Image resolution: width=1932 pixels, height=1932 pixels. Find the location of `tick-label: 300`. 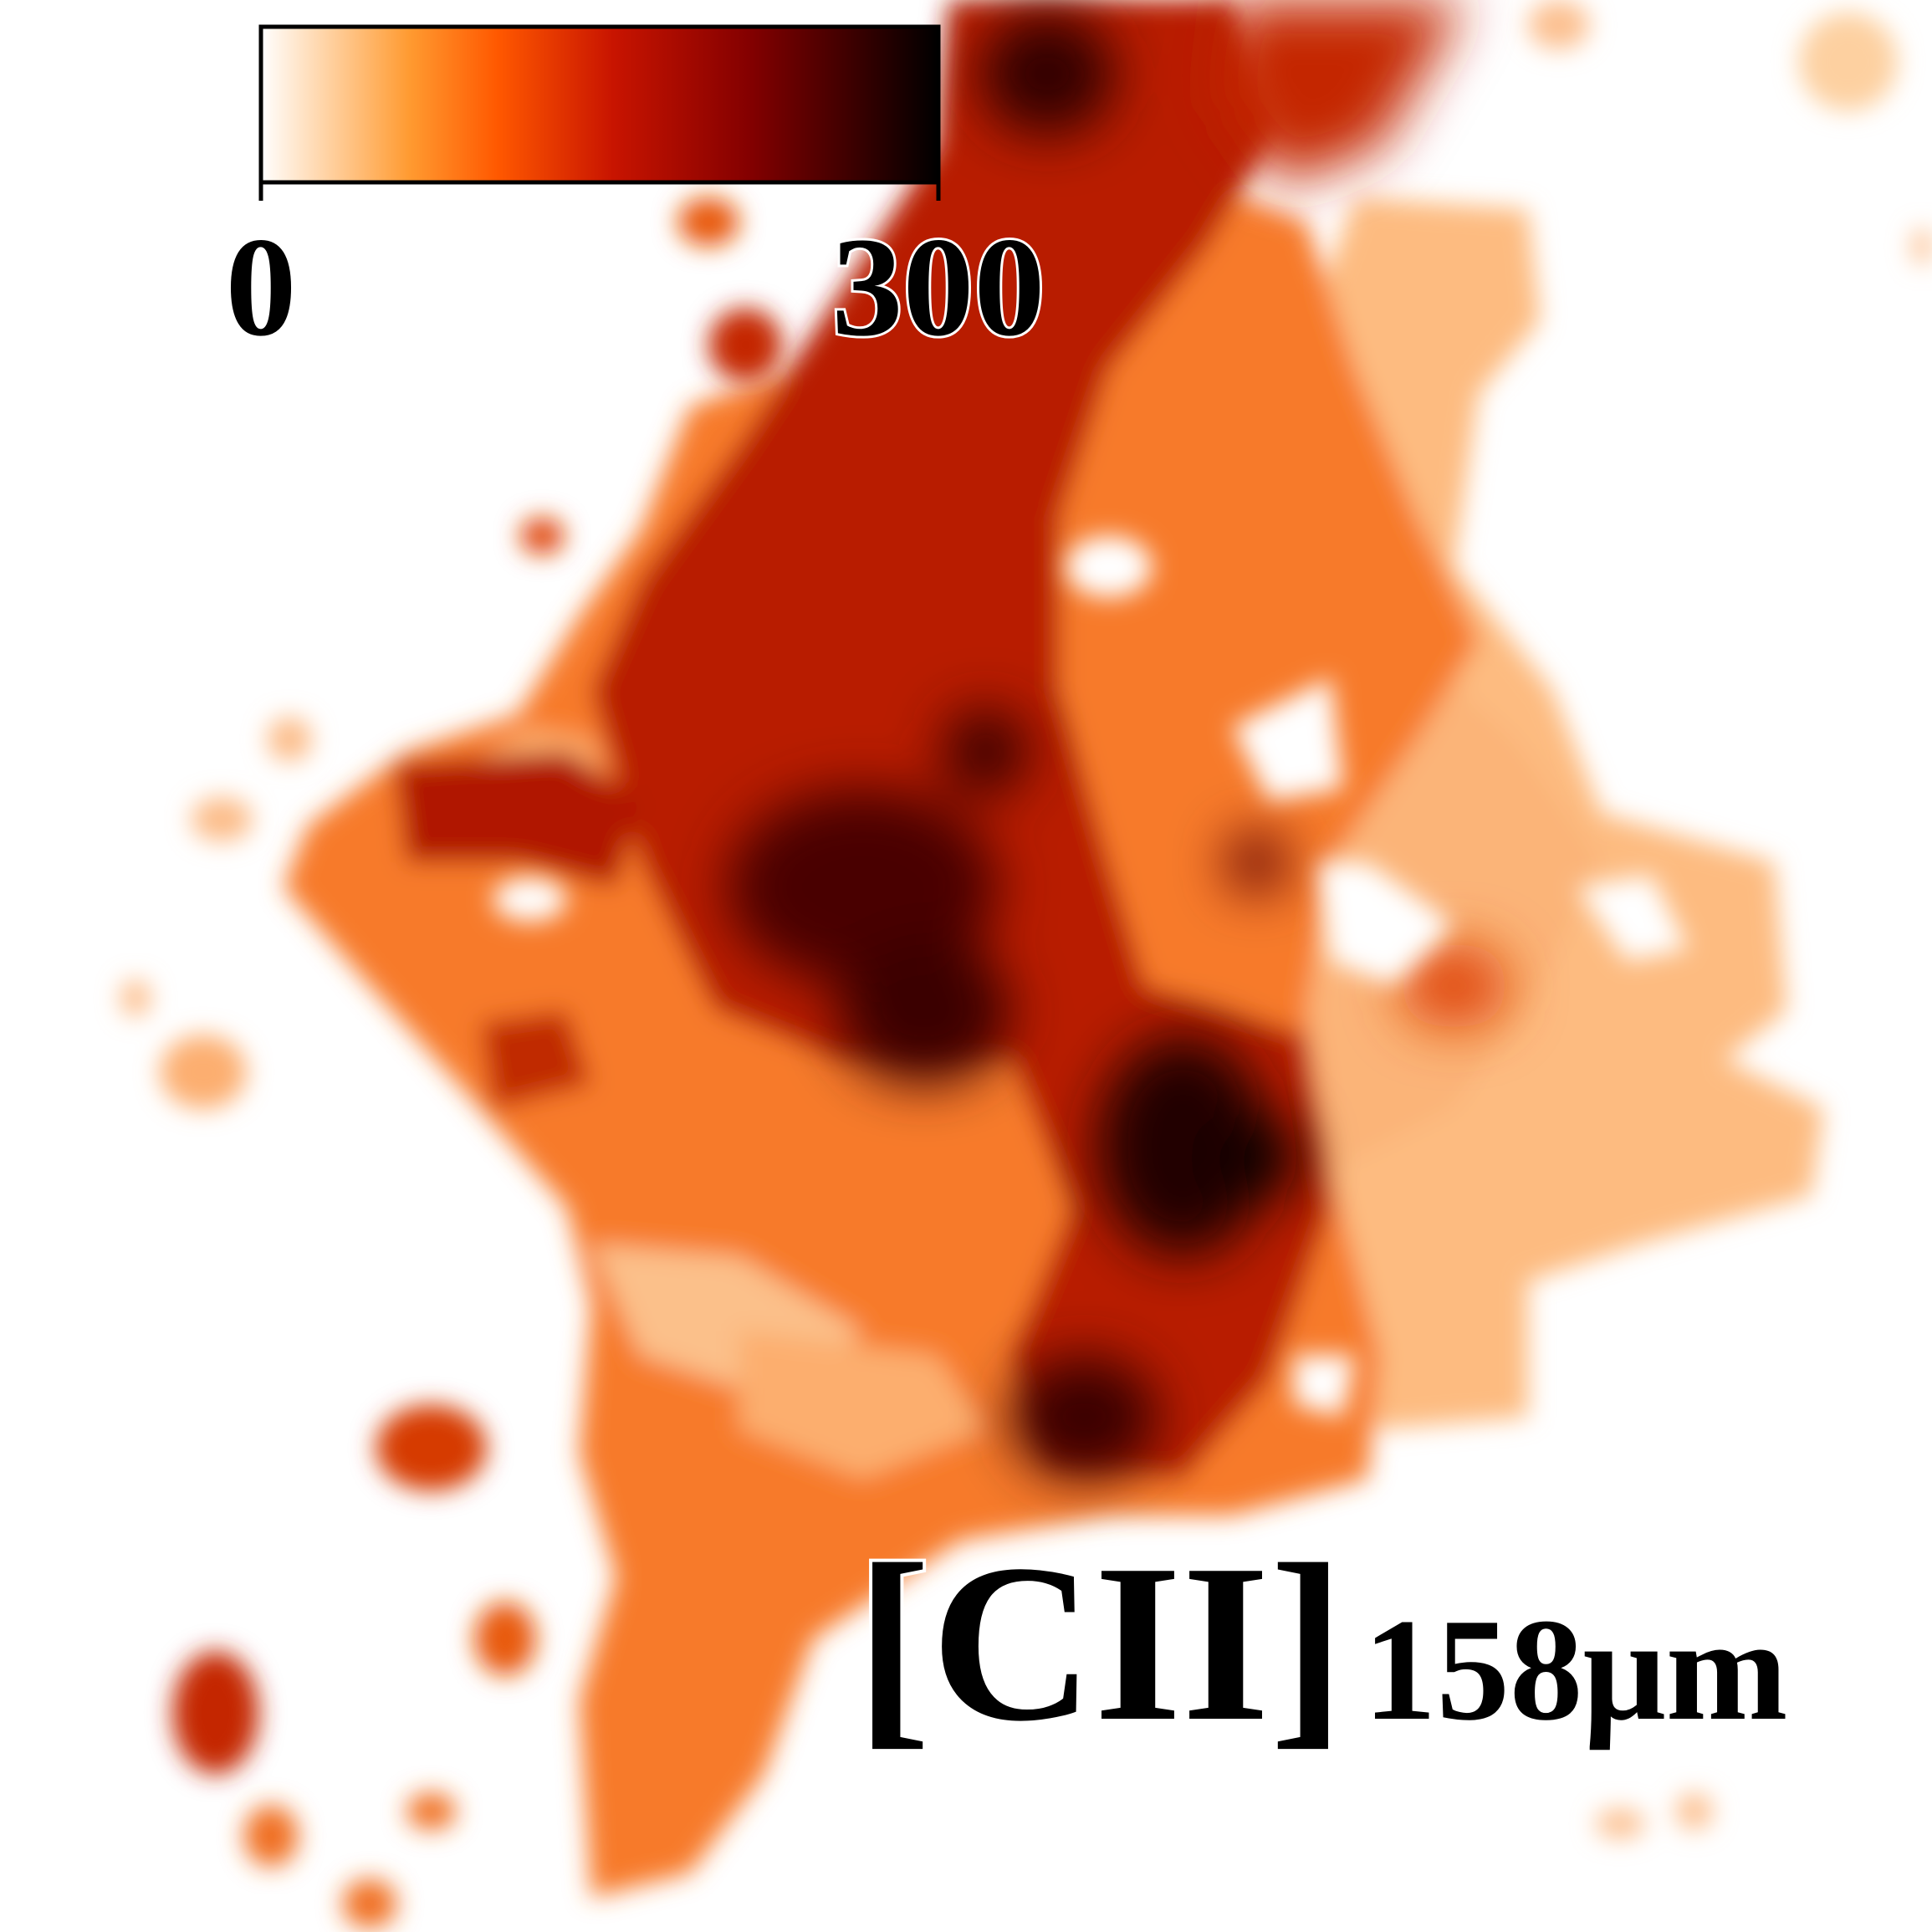

tick-label: 300 is located at coordinates (938, 286).